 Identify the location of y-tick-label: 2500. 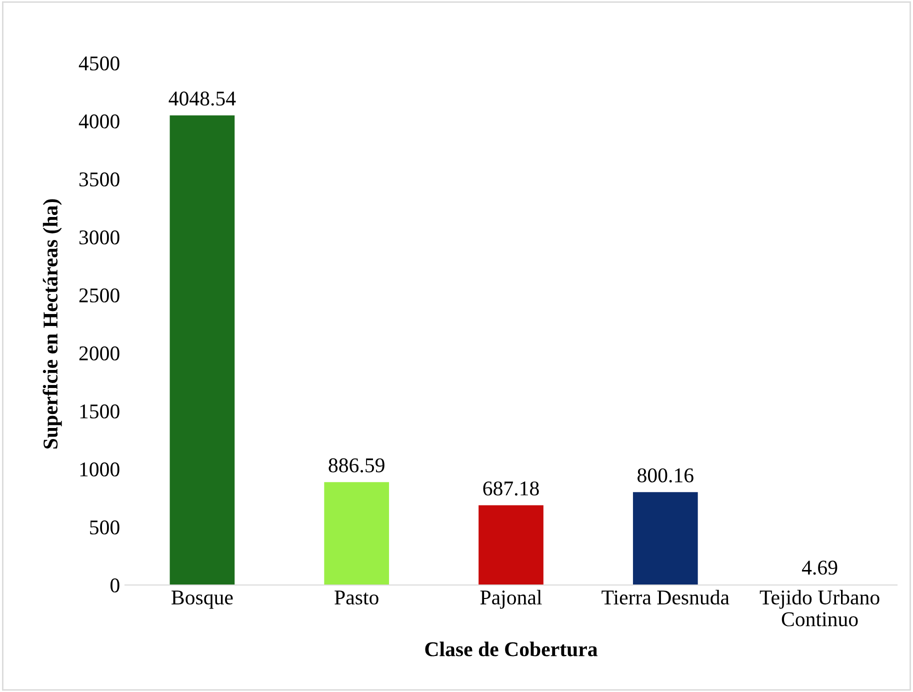
(99, 295).